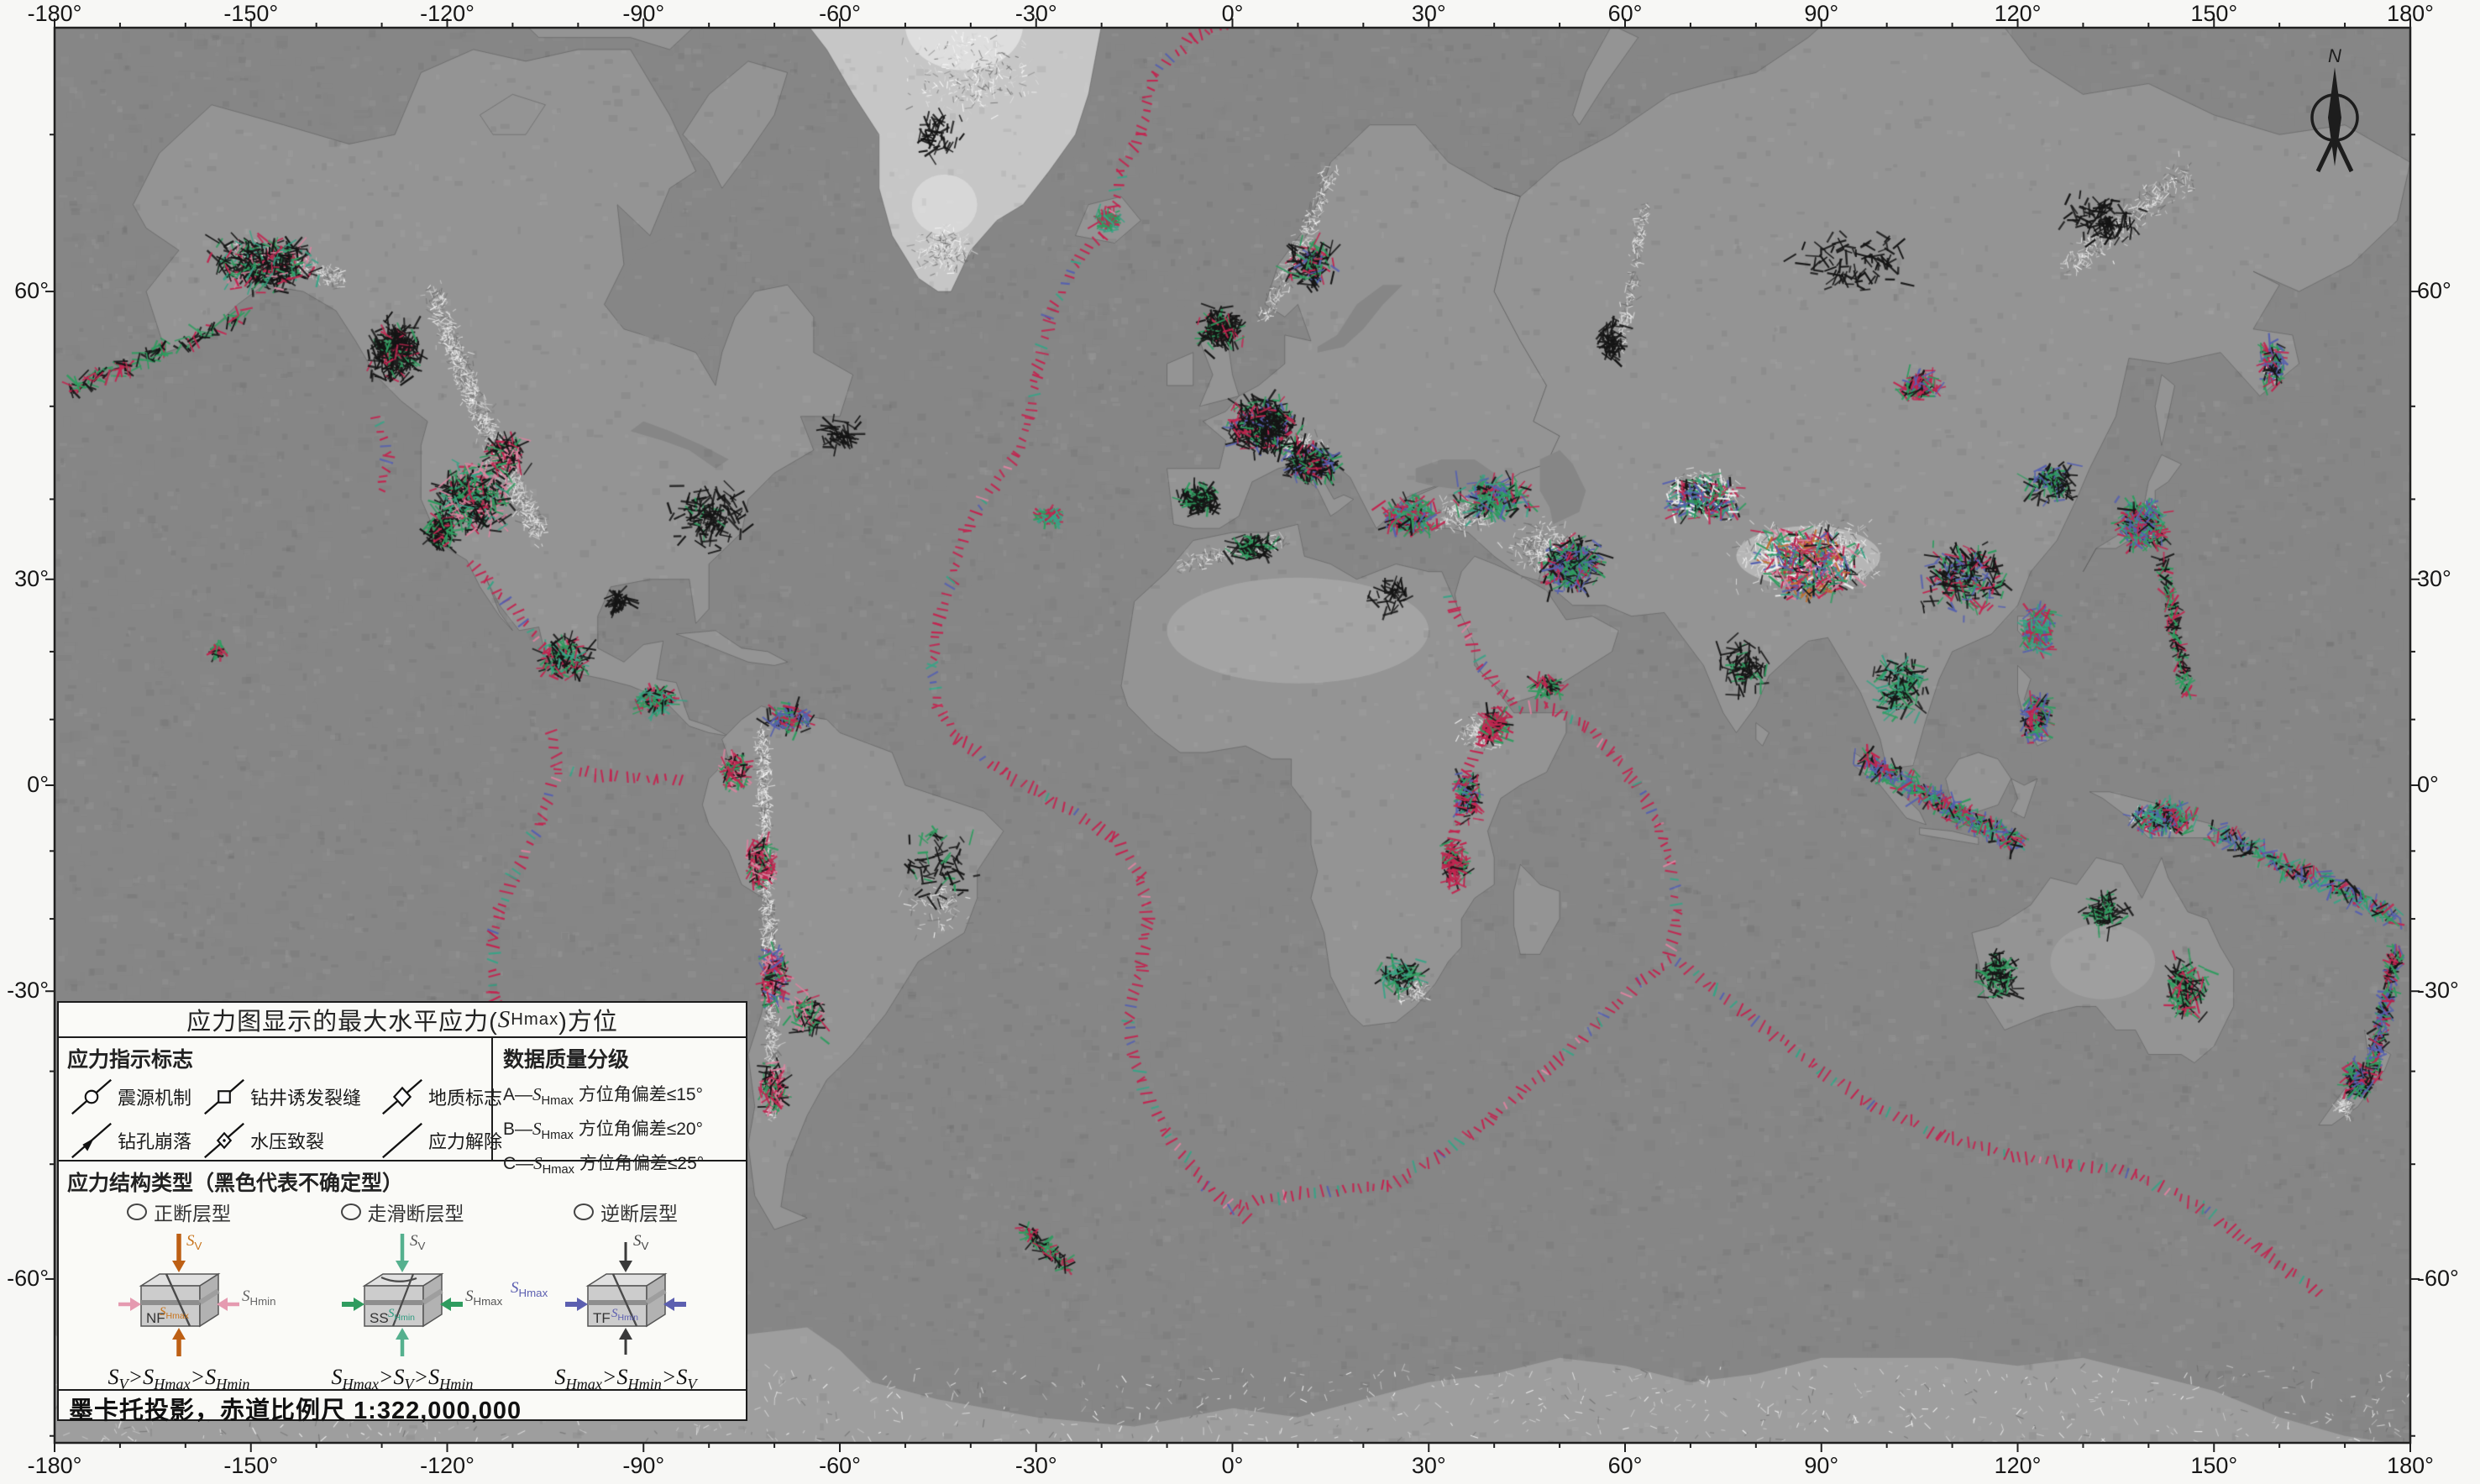 This screenshot has width=2480, height=1484. What do you see at coordinates (91, 1097) in the screenshot?
I see `focal-mechanism-circle-icon` at bounding box center [91, 1097].